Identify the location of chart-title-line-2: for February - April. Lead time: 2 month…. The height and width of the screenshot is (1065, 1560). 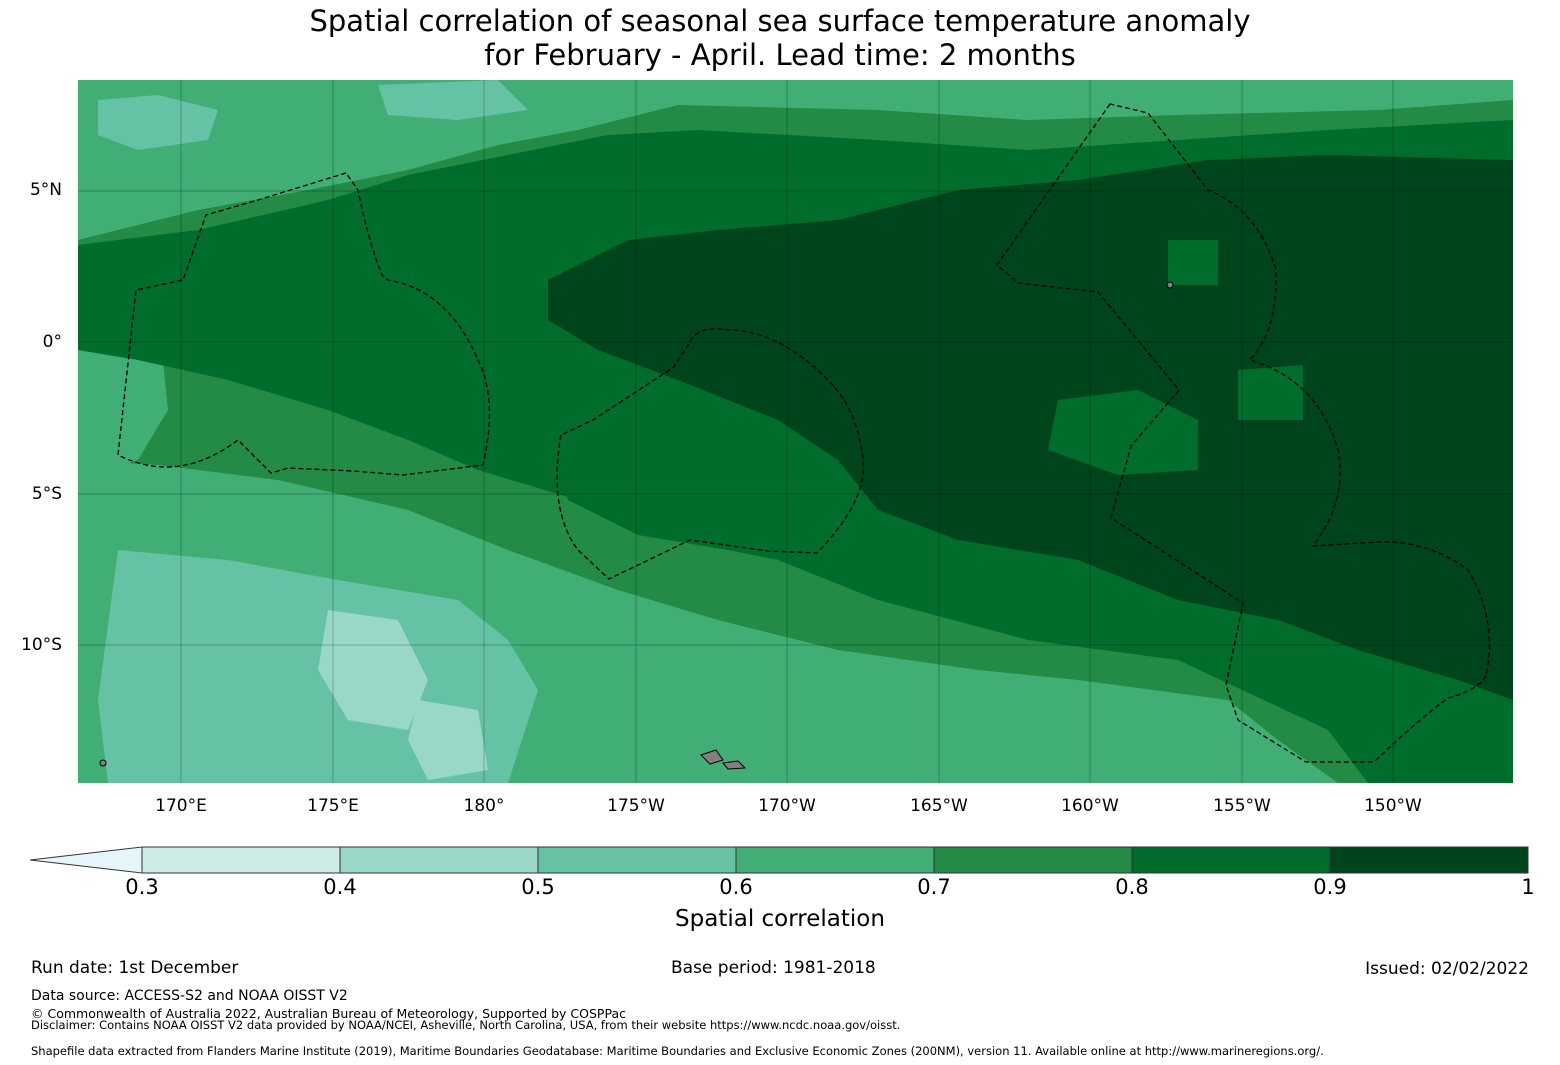
(780, 55).